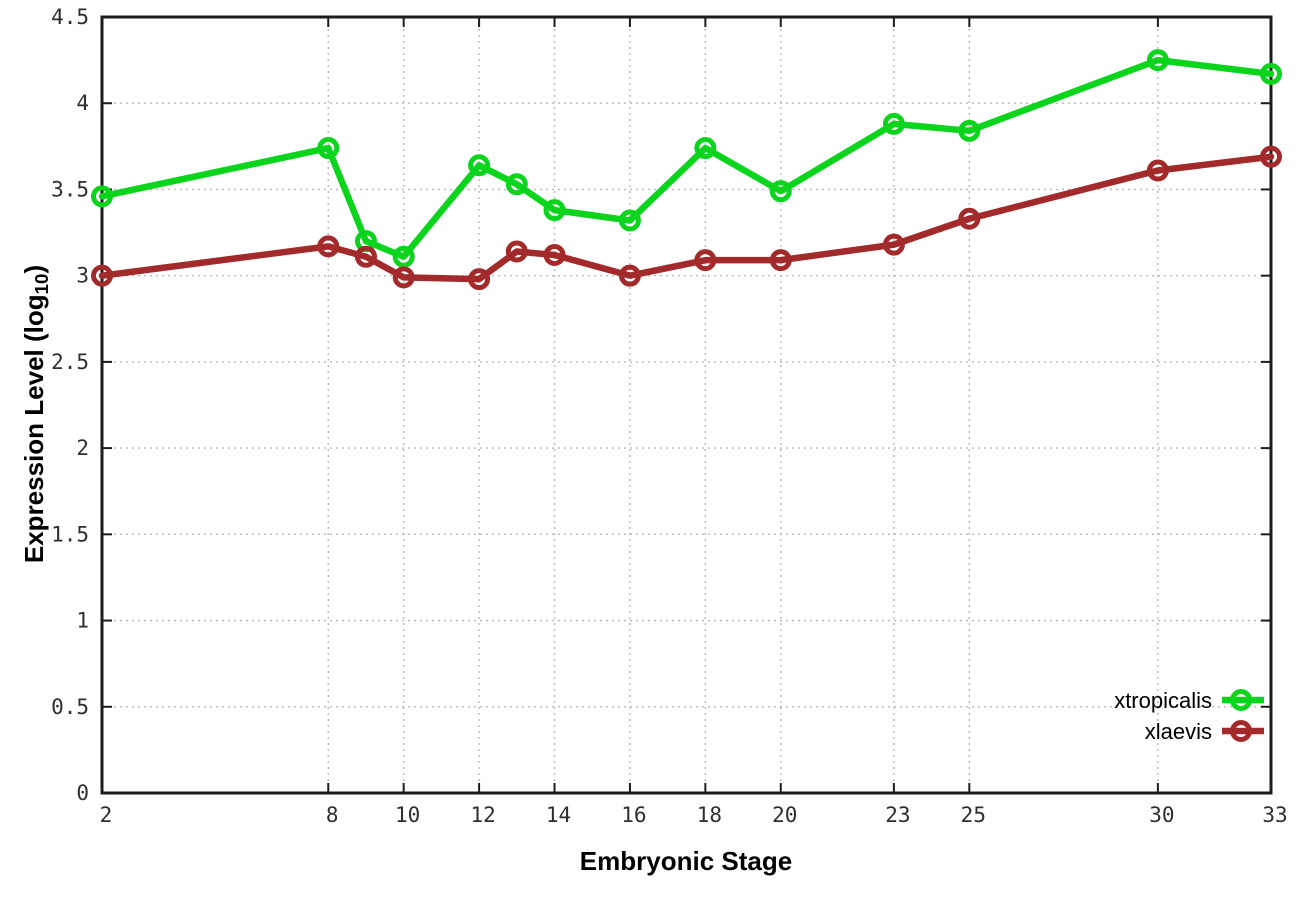 This screenshot has height=907, width=1296. Describe the element at coordinates (686, 861) in the screenshot. I see `x-axis-title: Embryonic Stage` at that location.